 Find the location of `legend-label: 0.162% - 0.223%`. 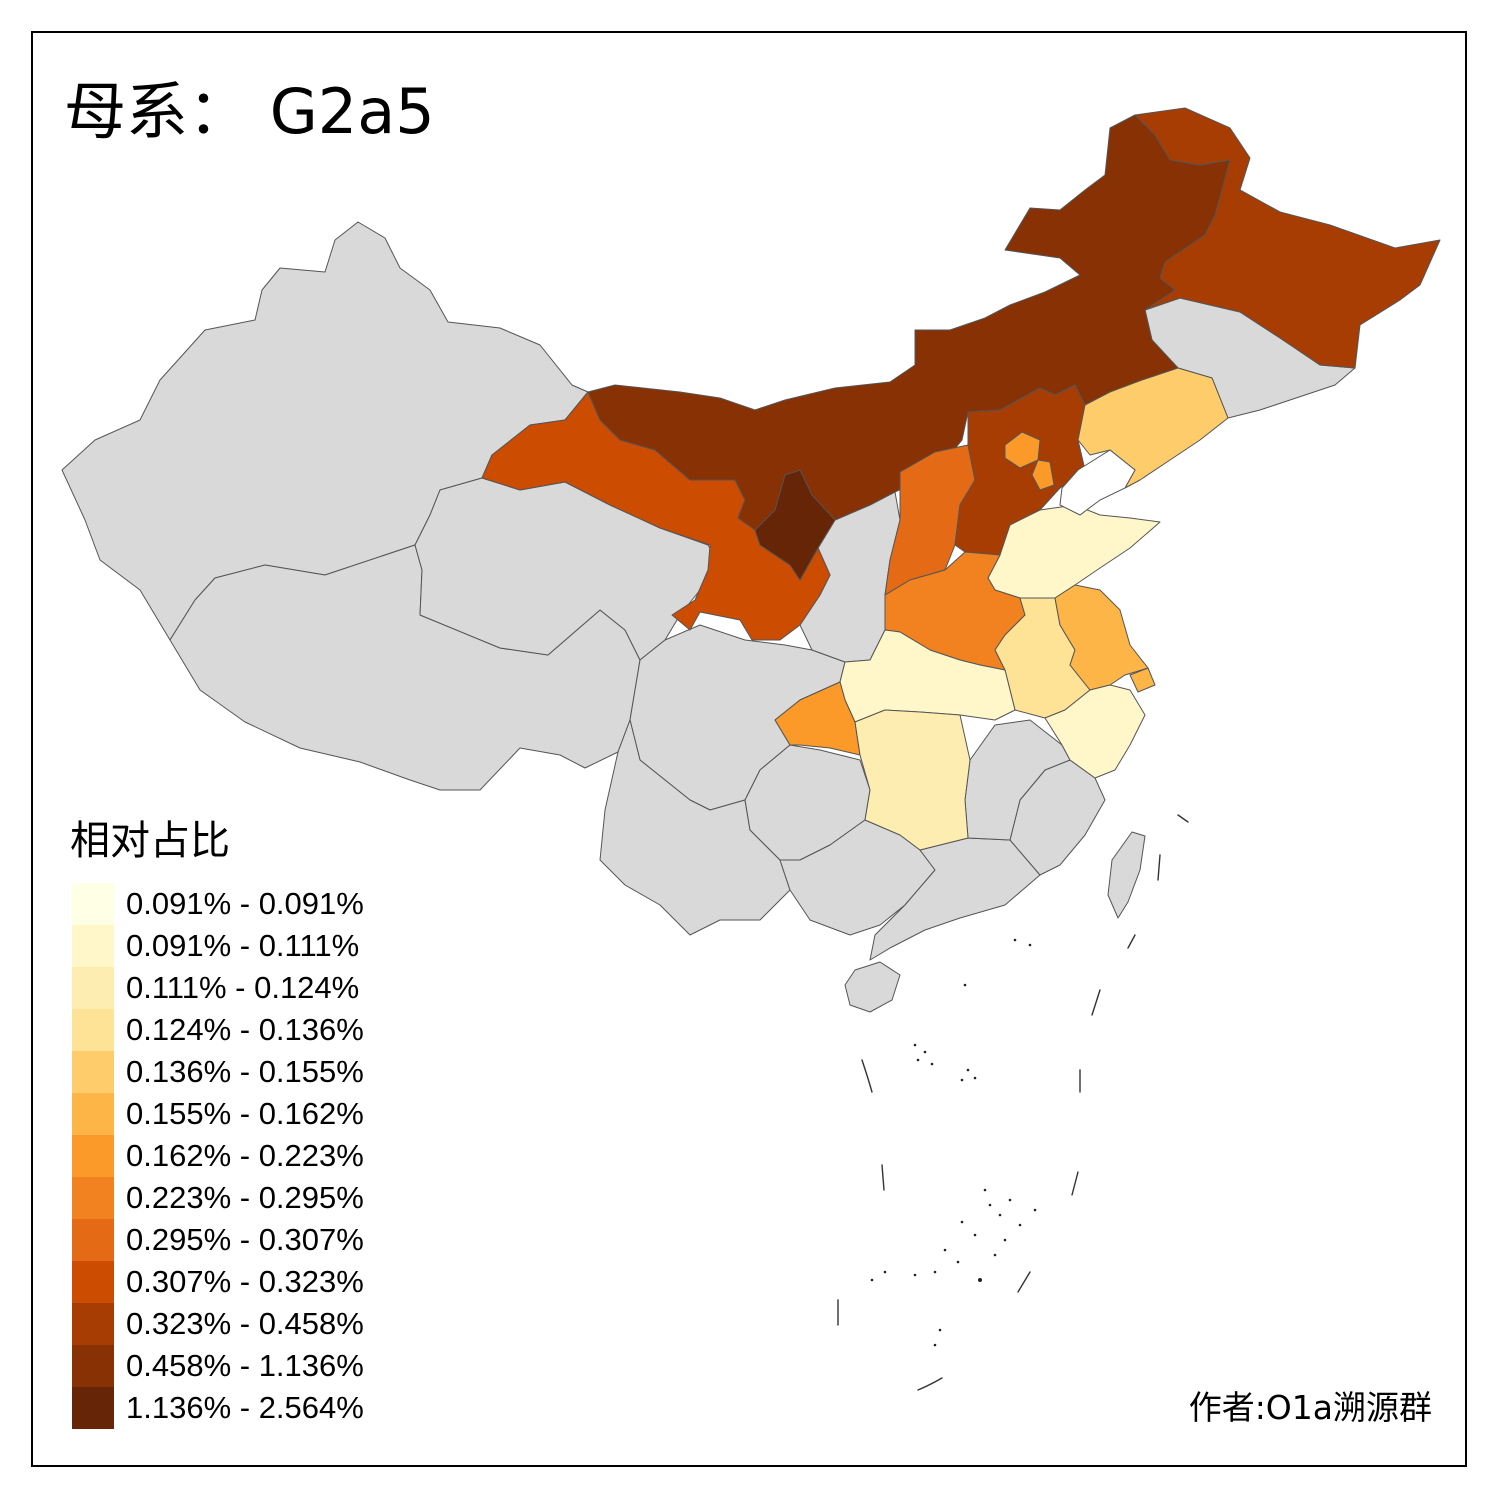

legend-label: 0.162% - 0.223% is located at coordinates (245, 1155).